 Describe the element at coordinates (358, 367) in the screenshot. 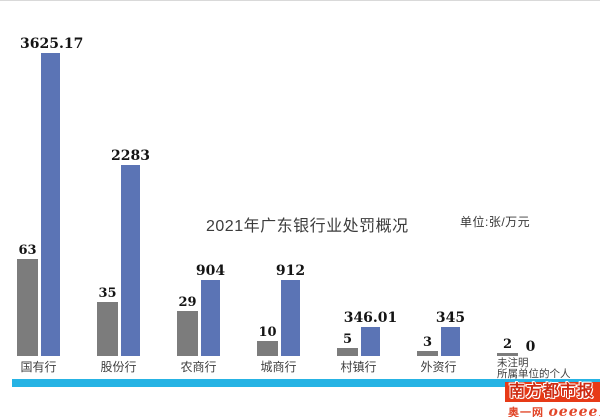

I see `category-label: 村镇行` at that location.